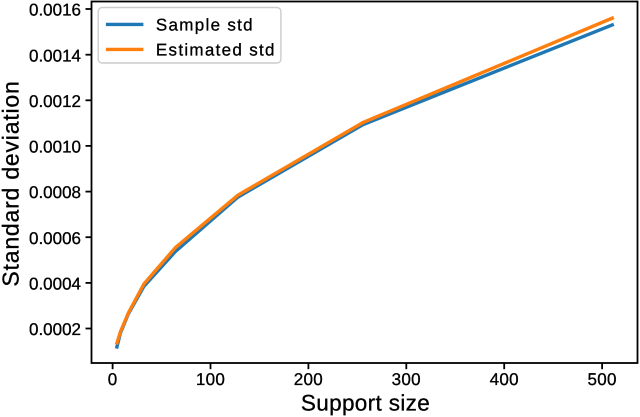 The height and width of the screenshot is (417, 640). Describe the element at coordinates (210, 379) in the screenshot. I see `svg-text: 100` at that location.